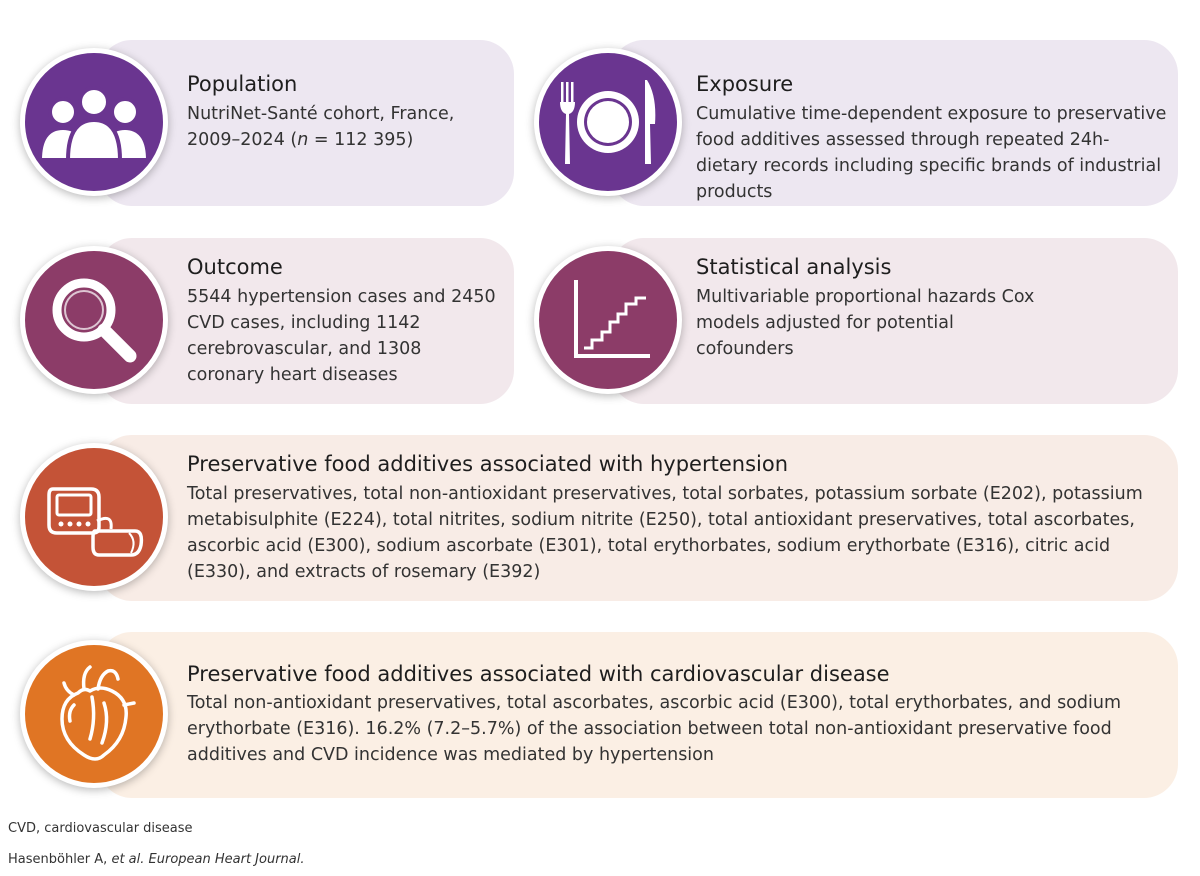 The height and width of the screenshot is (876, 1200). Describe the element at coordinates (794, 267) in the screenshot. I see `statistical-analysis-title: Statistical analysis` at that location.